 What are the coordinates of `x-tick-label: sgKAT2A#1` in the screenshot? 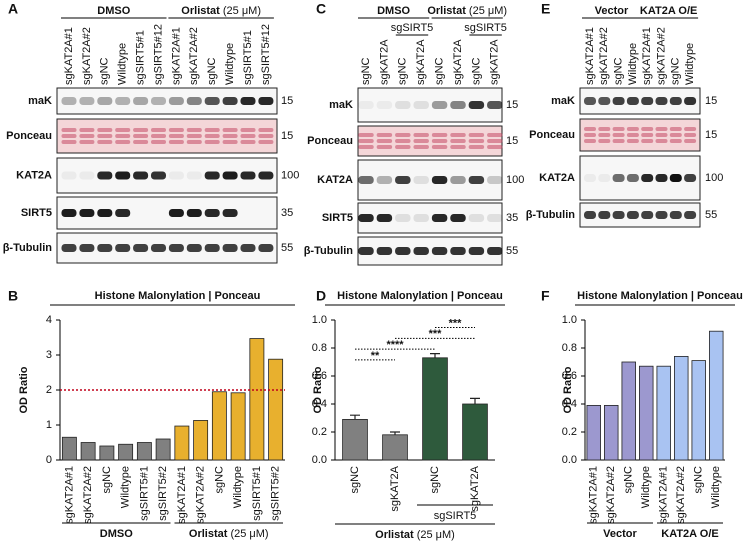 It's located at (69, 495).